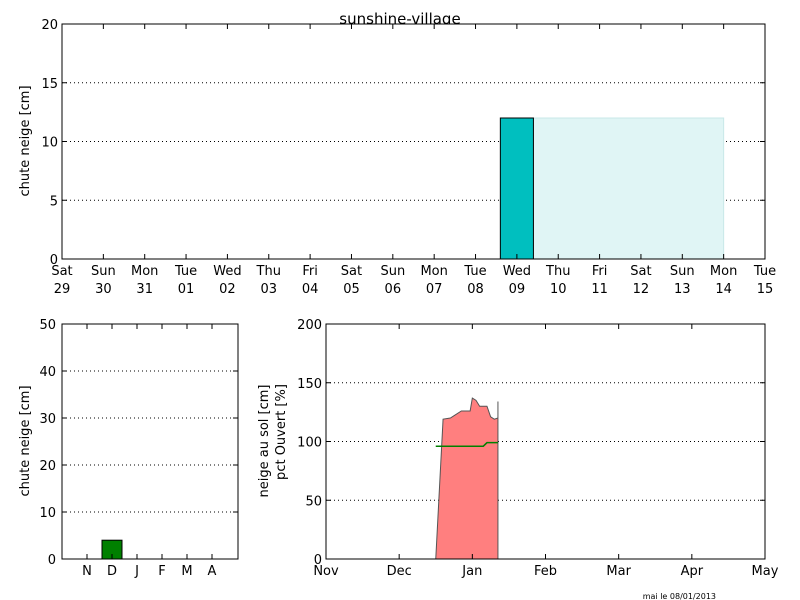 This screenshot has width=800, height=600. I want to click on season-y-tick-label: 0, so click(318, 560).